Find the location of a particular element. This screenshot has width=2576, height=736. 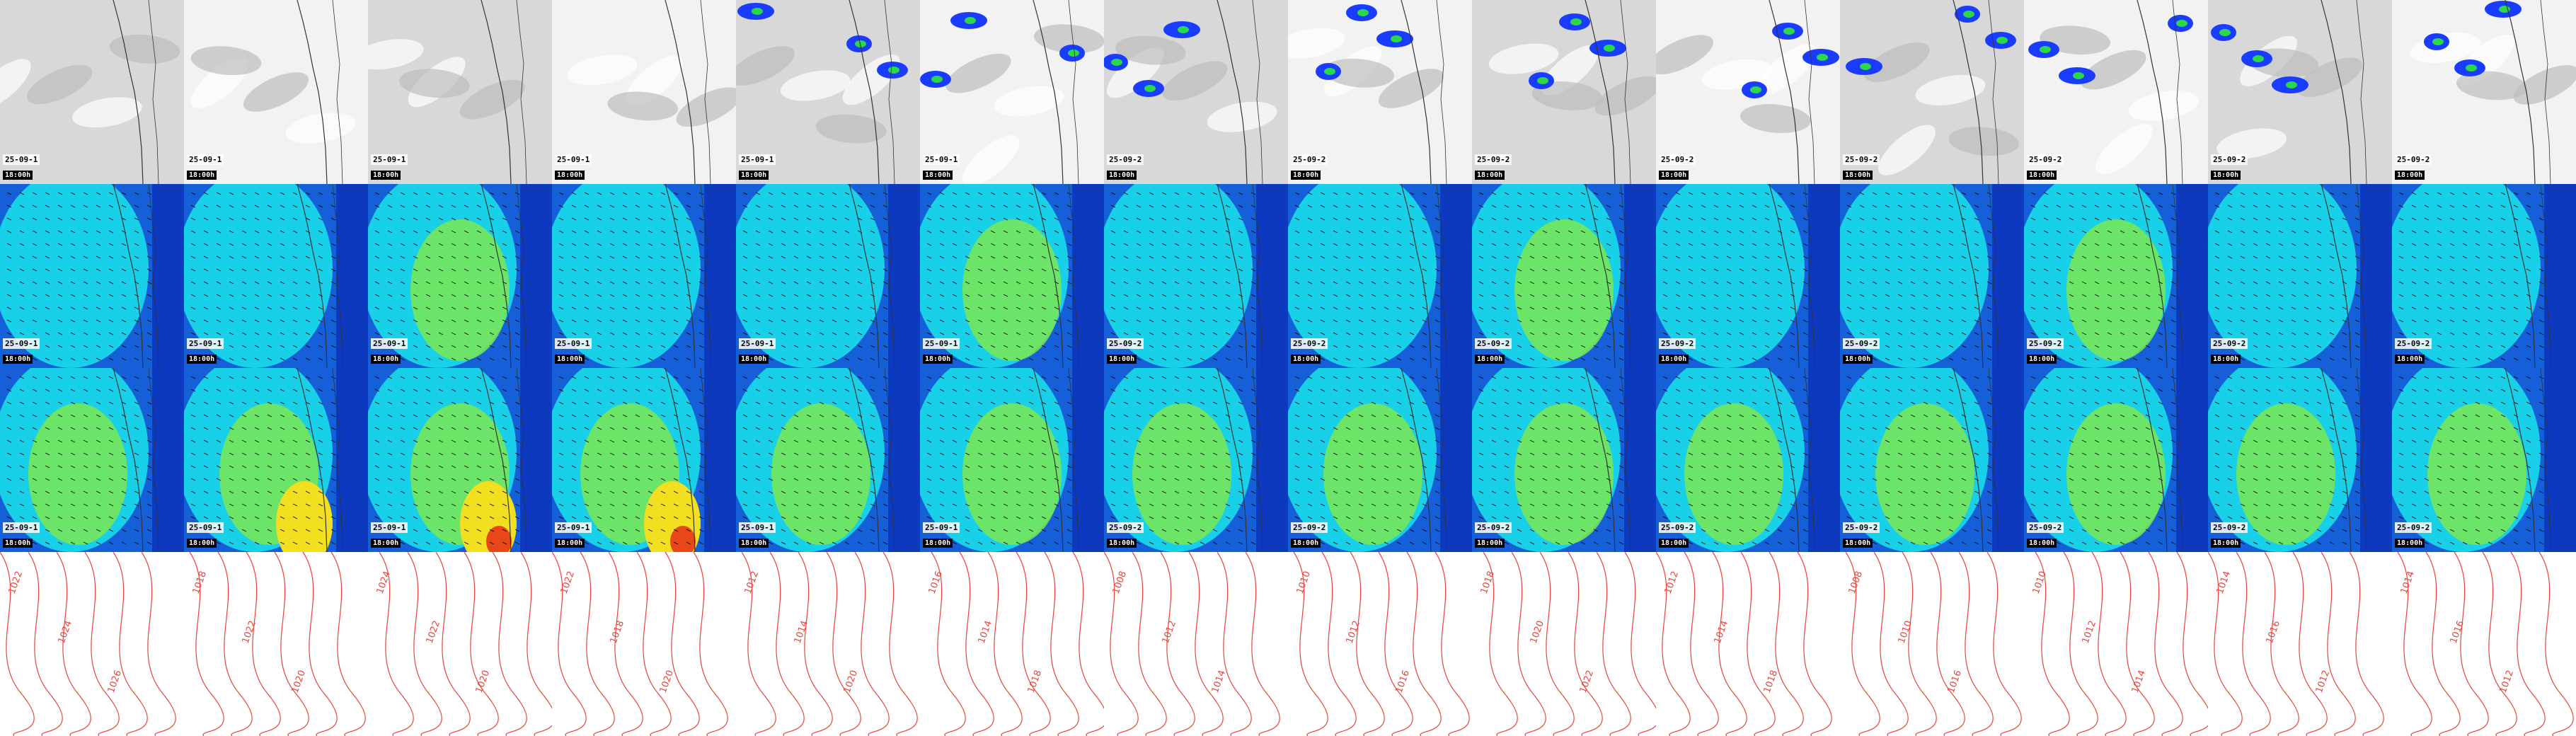

pressure-map: 1014 1016 1012 is located at coordinates (2486, 644).